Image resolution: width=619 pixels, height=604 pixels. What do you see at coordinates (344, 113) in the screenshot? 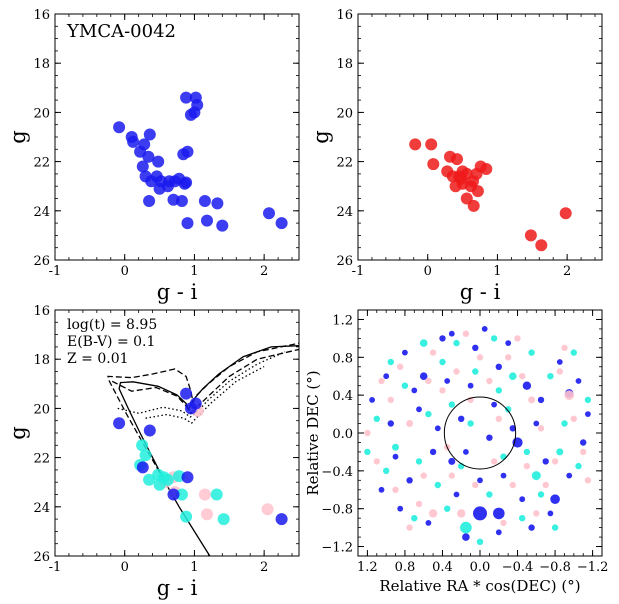
I see `y-tick-label: 20` at bounding box center [344, 113].